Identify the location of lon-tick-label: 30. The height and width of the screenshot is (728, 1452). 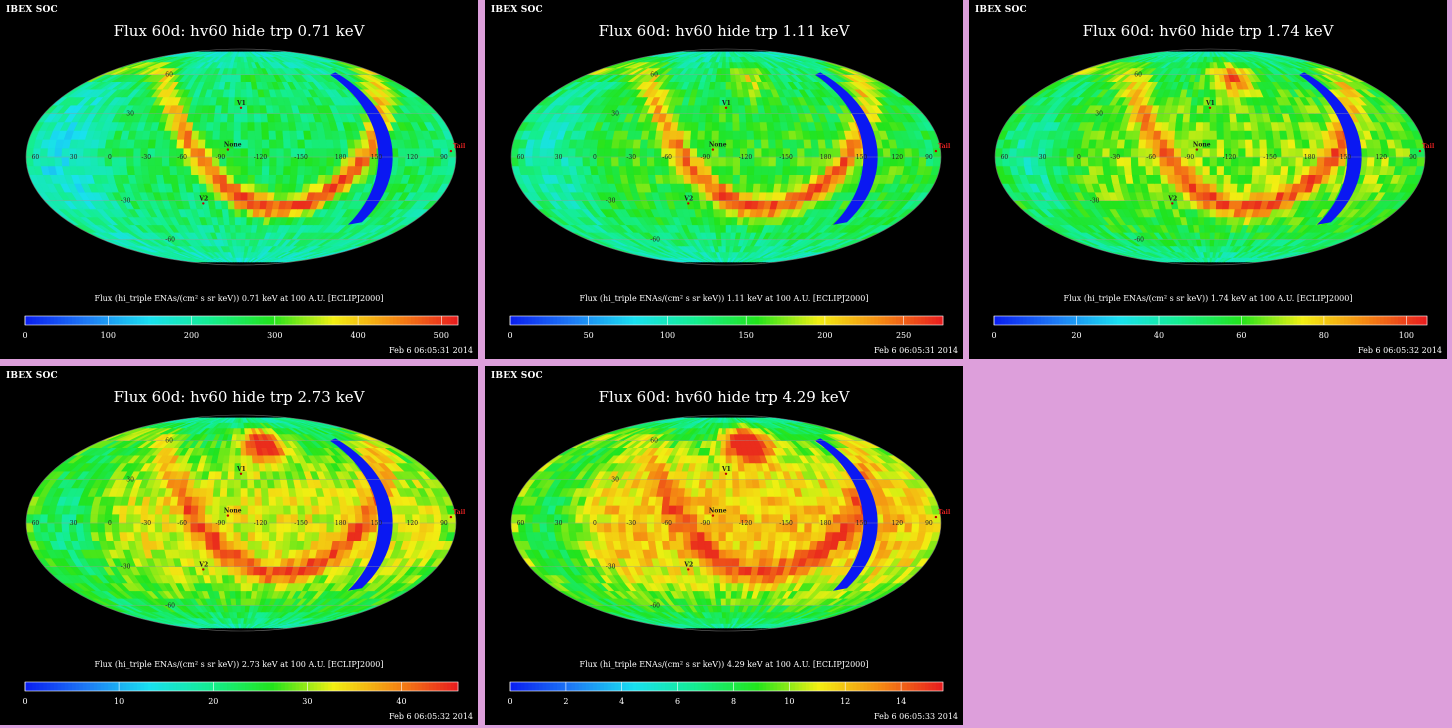
(559, 157).